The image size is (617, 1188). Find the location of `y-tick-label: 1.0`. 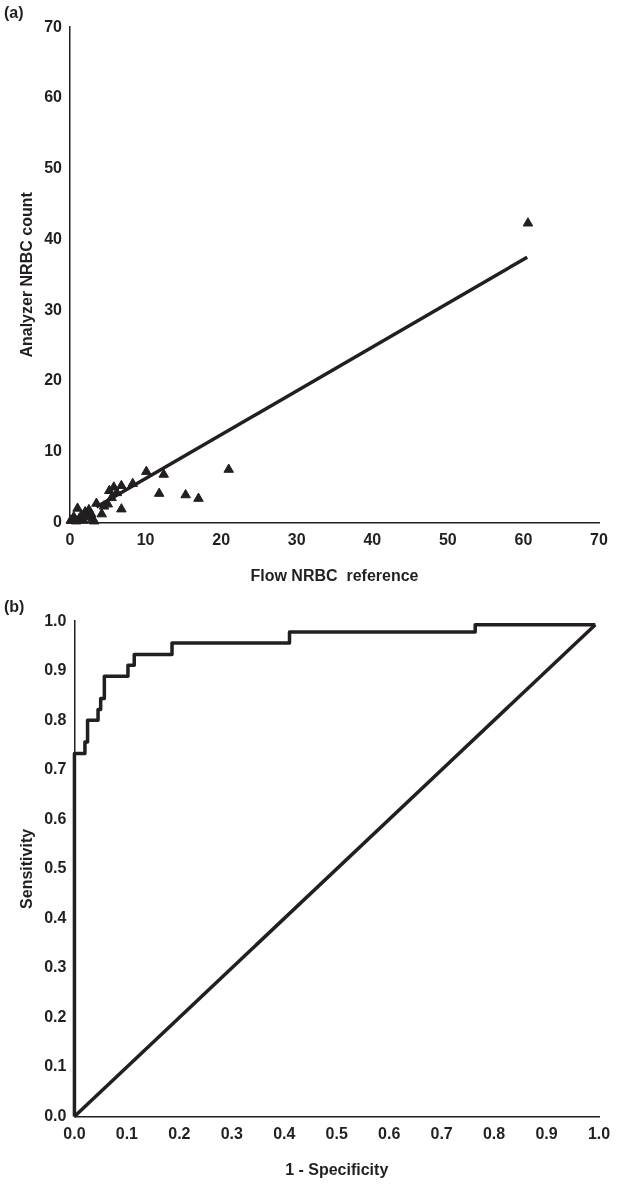

y-tick-label: 1.0 is located at coordinates (55, 620).